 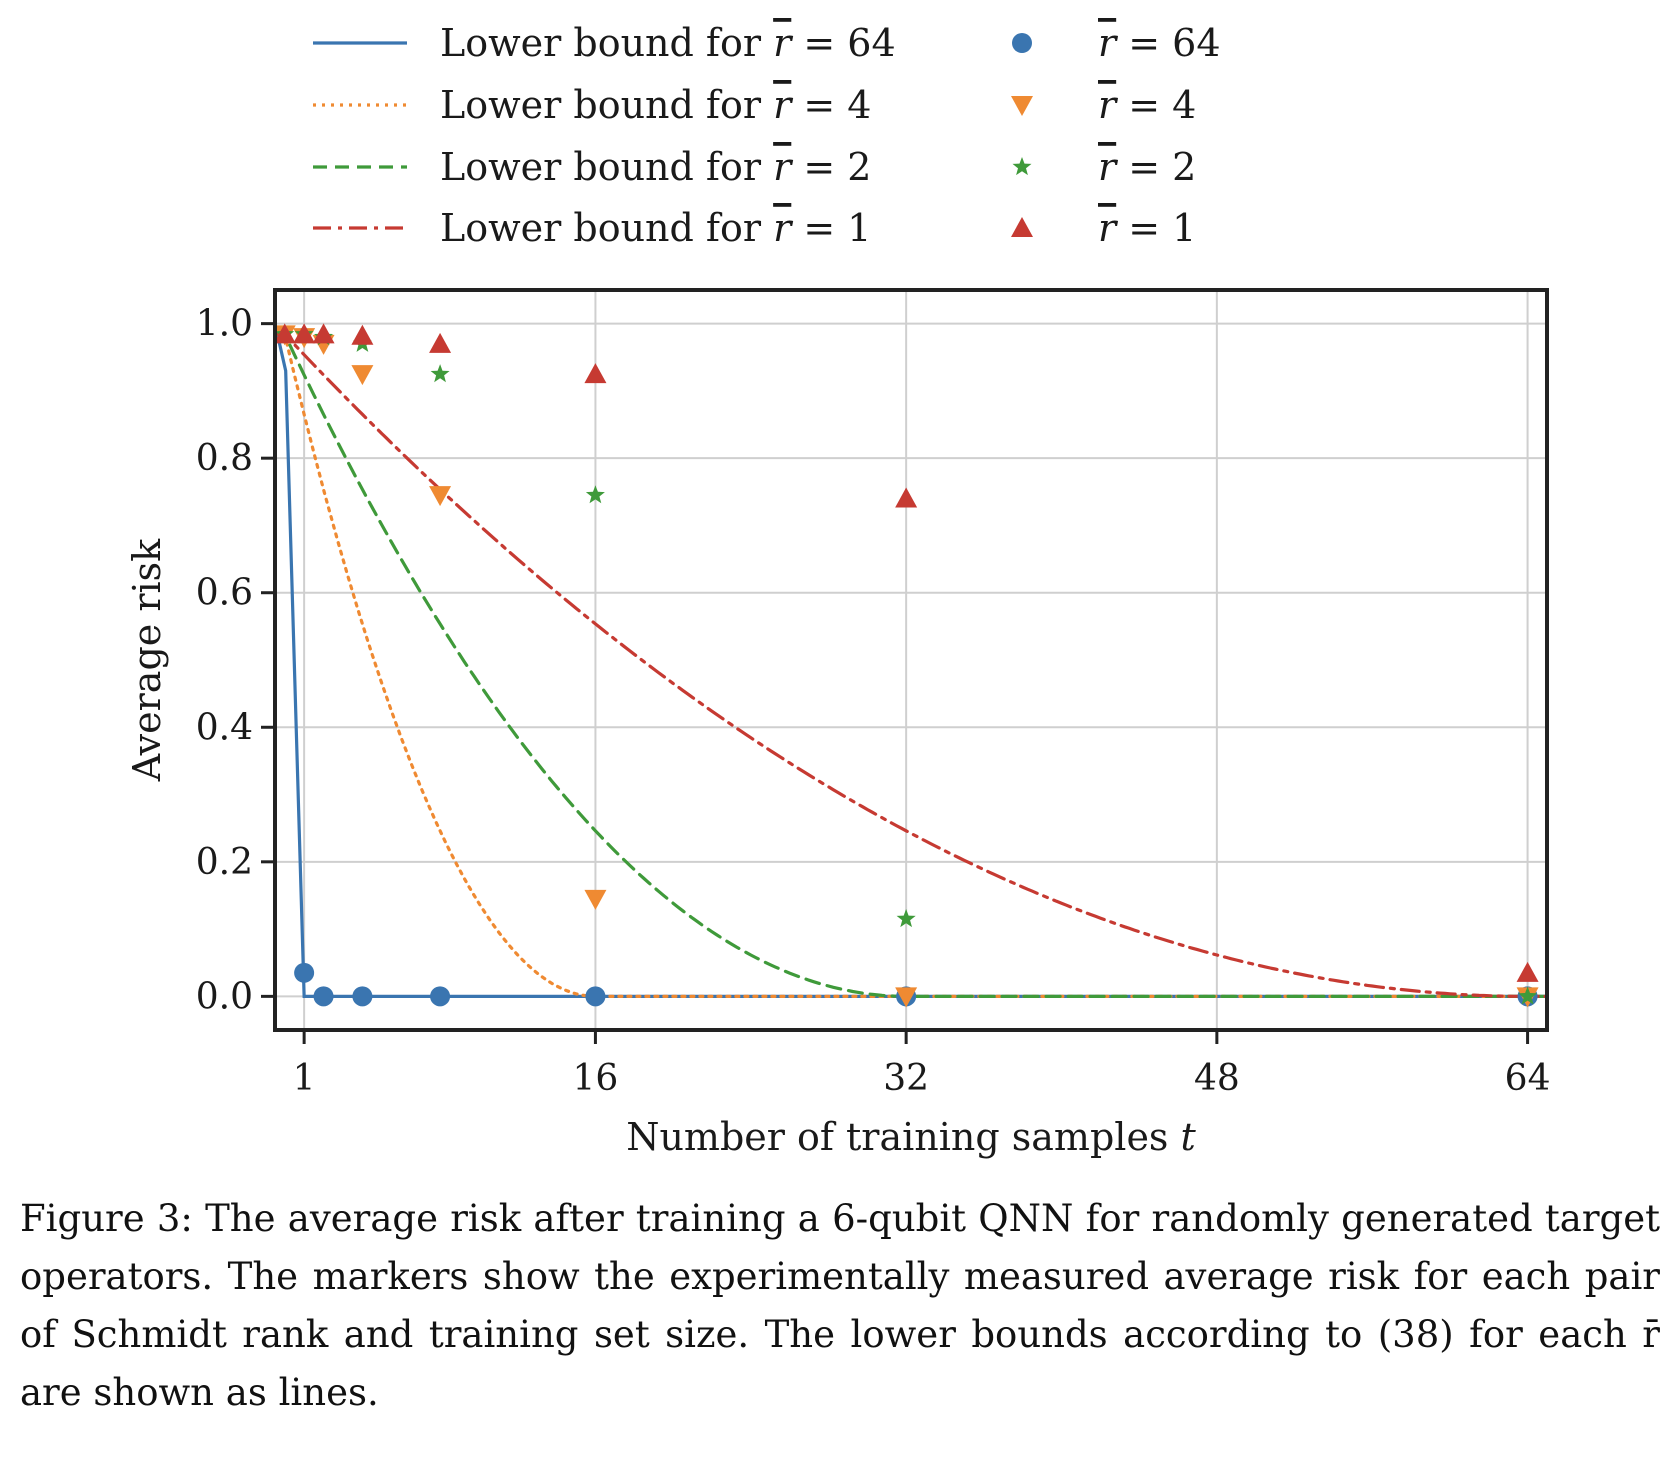 I want to click on y-tick-label: 1.0, so click(x=224, y=324).